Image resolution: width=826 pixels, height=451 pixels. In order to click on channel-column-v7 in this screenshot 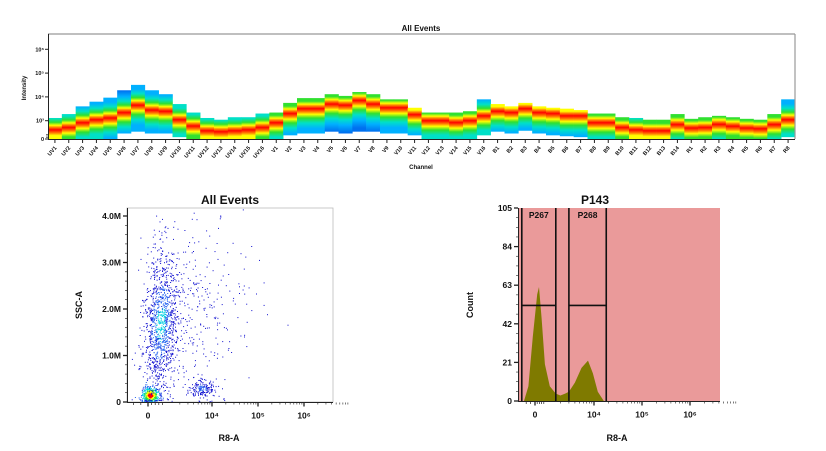, I will do `click(359, 112)`.